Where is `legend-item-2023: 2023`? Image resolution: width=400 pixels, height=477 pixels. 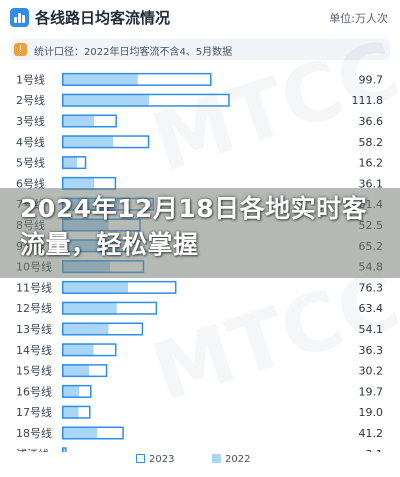
legend-item-2023: 2023 is located at coordinates (155, 459).